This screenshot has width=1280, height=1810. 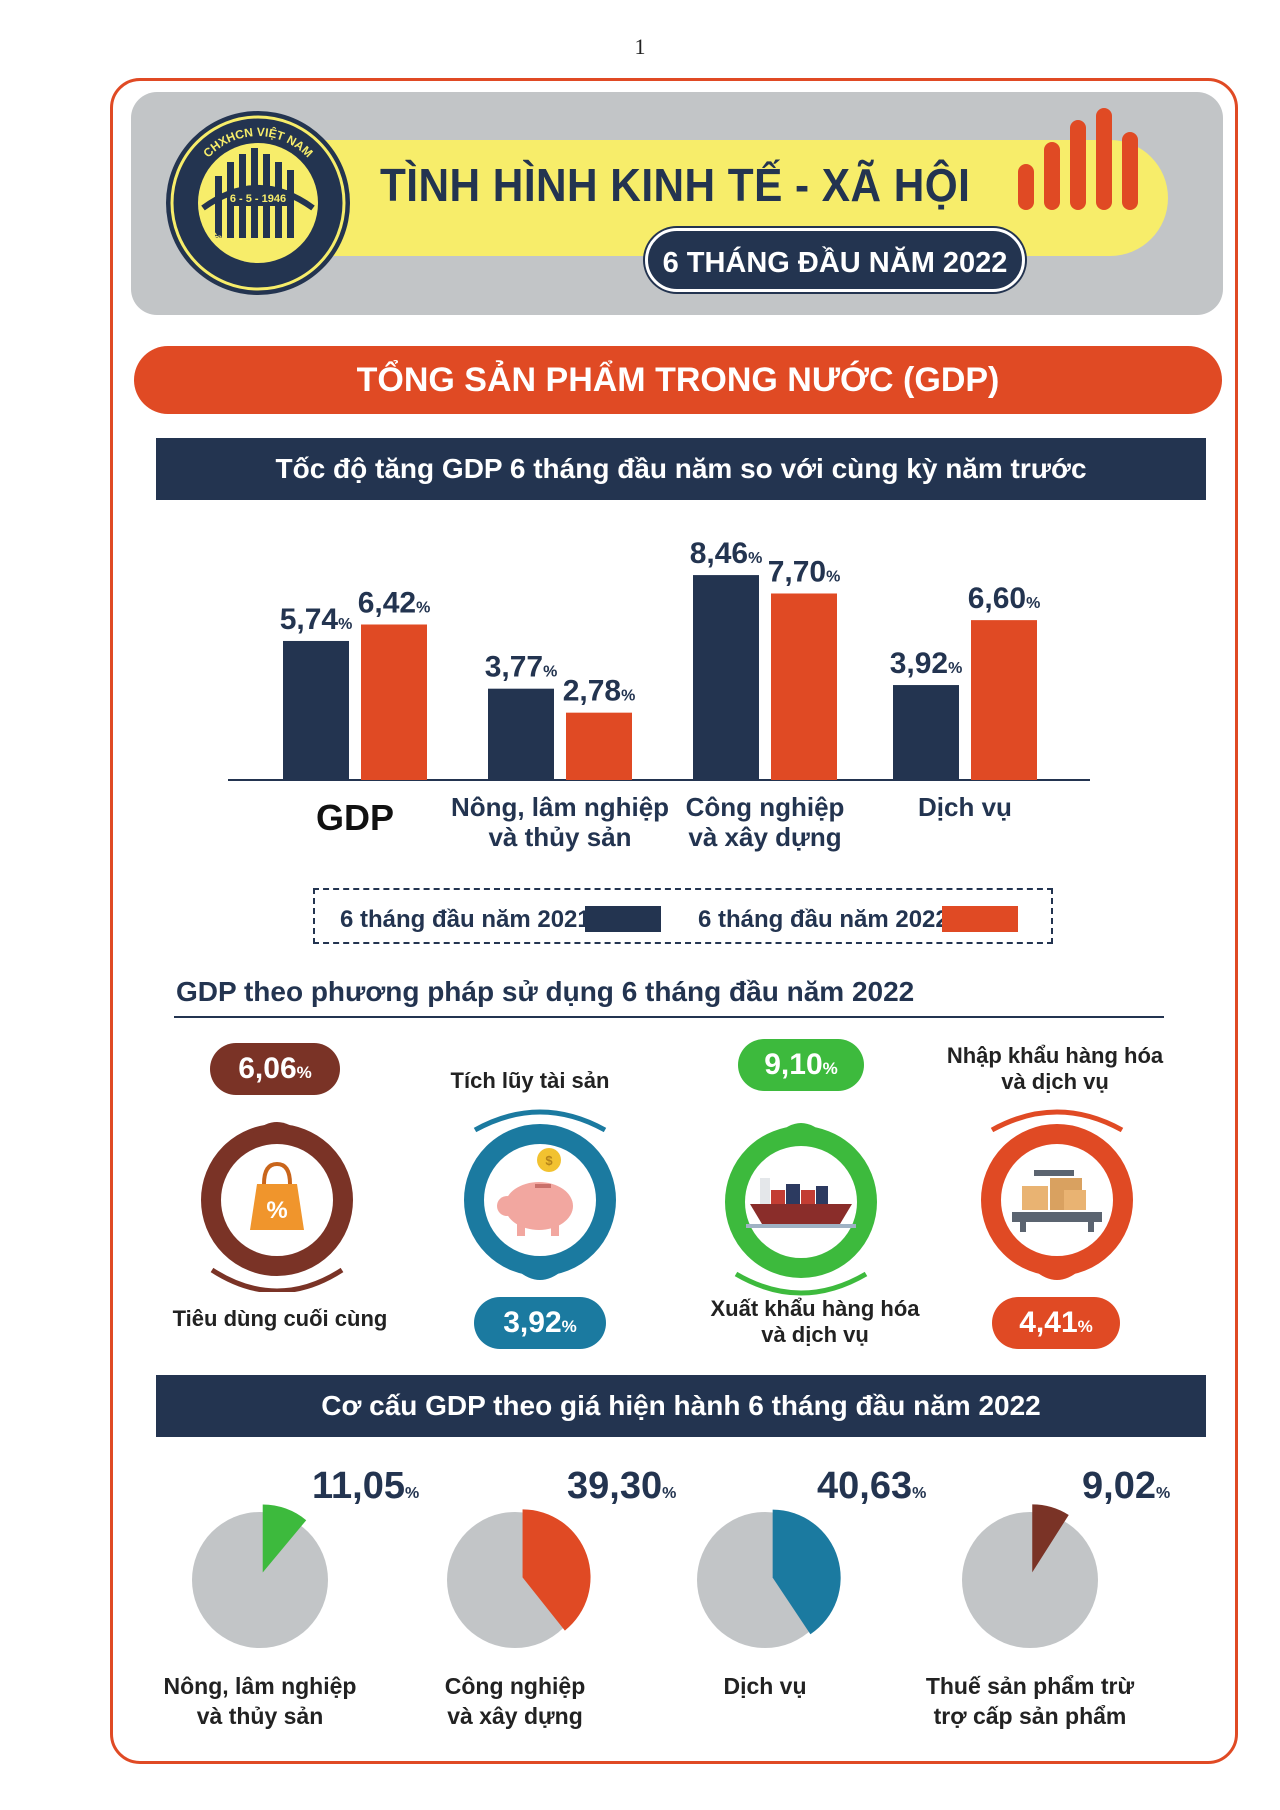 I want to click on legend-swatch-2021, so click(x=623, y=919).